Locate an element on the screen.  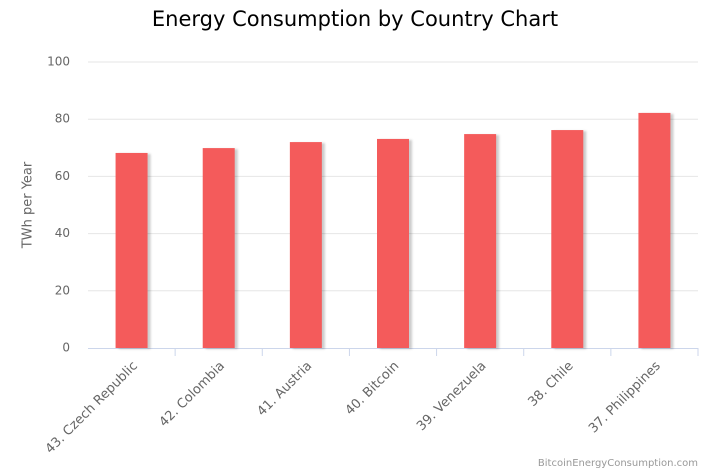
y-tick-label: 0 is located at coordinates (66, 348).